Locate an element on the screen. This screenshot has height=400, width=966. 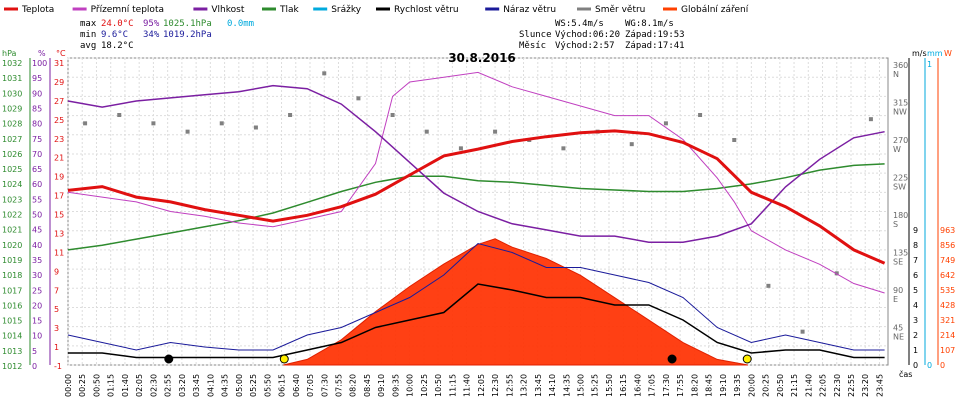
radiation-tick: 535 is located at coordinates (947, 290).